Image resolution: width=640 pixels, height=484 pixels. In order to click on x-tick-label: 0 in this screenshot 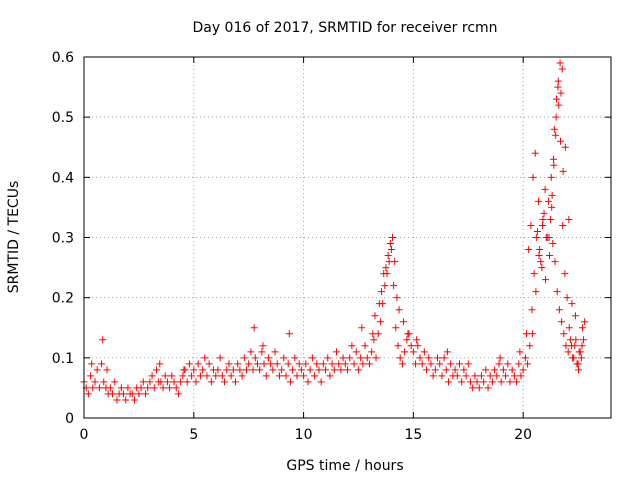, I will do `click(84, 435)`.